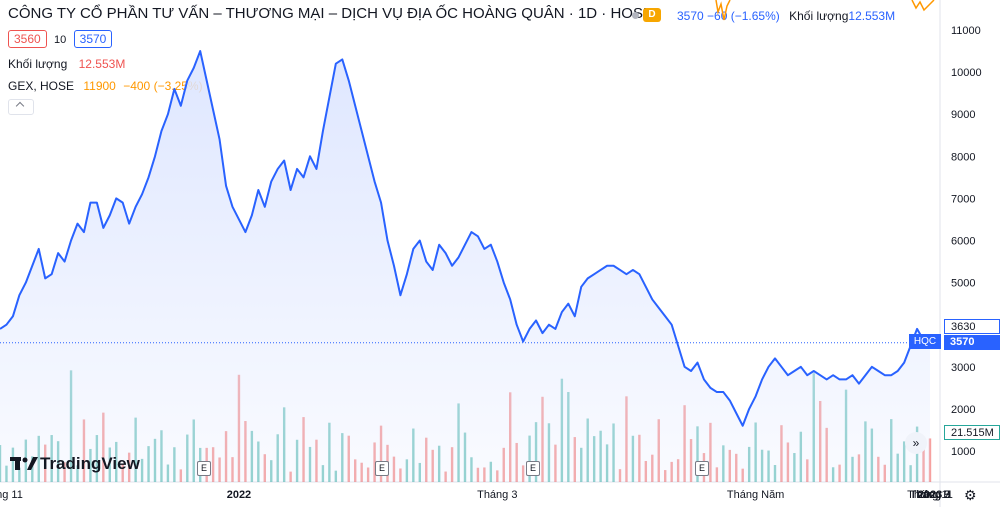 The image size is (1000, 507). I want to click on y-tick-label: 1000, so click(963, 452).